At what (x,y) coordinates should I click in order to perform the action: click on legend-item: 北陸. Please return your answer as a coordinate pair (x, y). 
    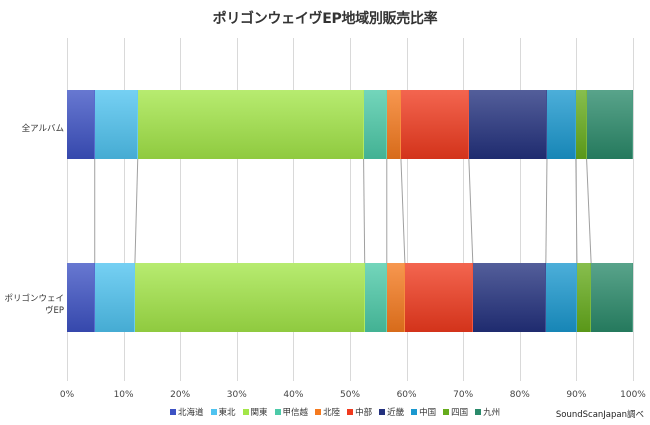
    Looking at the image, I should click on (327, 412).